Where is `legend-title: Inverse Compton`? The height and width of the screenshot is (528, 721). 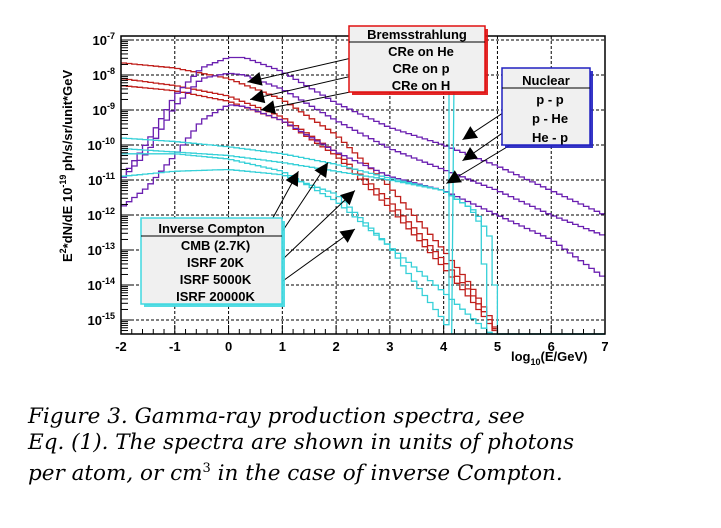
legend-title: Inverse Compton is located at coordinates (211, 228).